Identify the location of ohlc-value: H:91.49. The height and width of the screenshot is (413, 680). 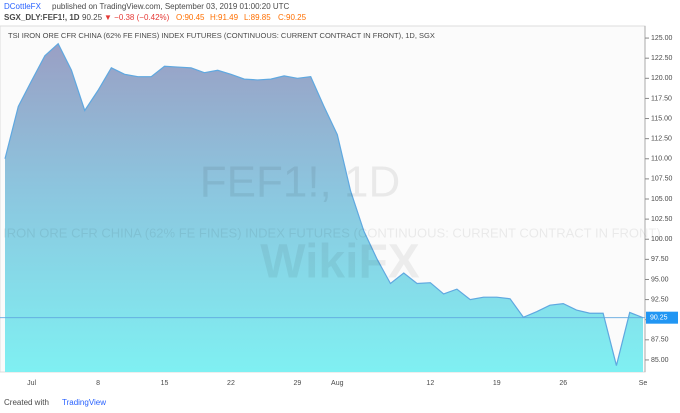
(224, 17).